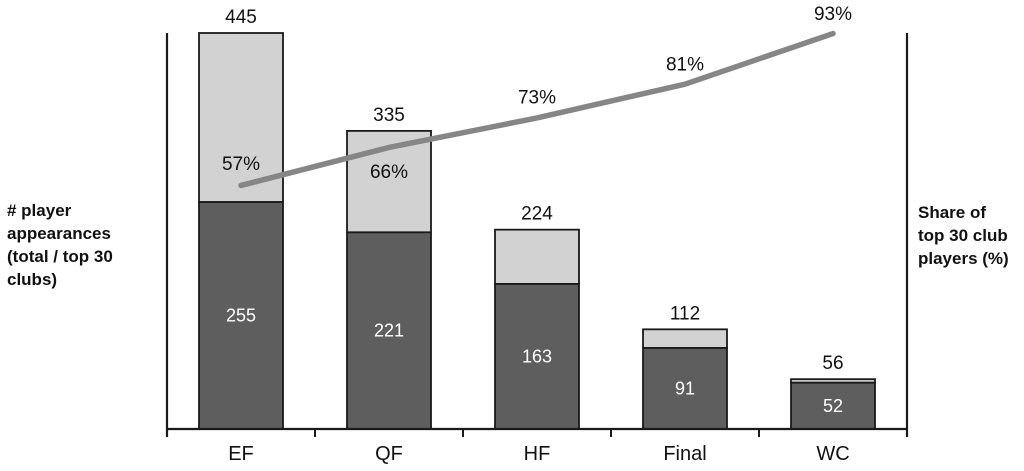  What do you see at coordinates (537, 256) in the screenshot?
I see `bar-segment-light-HF` at bounding box center [537, 256].